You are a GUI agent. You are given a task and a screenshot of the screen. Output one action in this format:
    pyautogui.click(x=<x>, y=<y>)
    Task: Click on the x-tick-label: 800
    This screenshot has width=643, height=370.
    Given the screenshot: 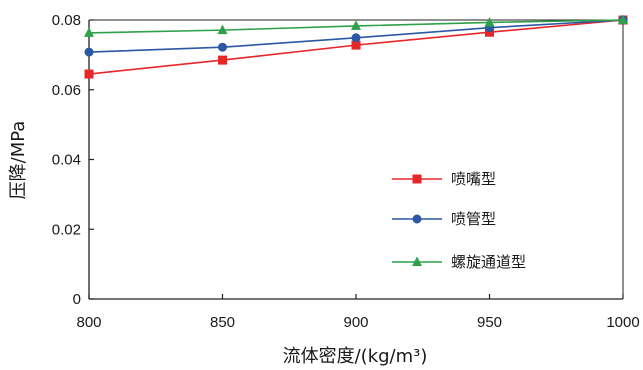 What is the action you would take?
    pyautogui.click(x=88, y=322)
    